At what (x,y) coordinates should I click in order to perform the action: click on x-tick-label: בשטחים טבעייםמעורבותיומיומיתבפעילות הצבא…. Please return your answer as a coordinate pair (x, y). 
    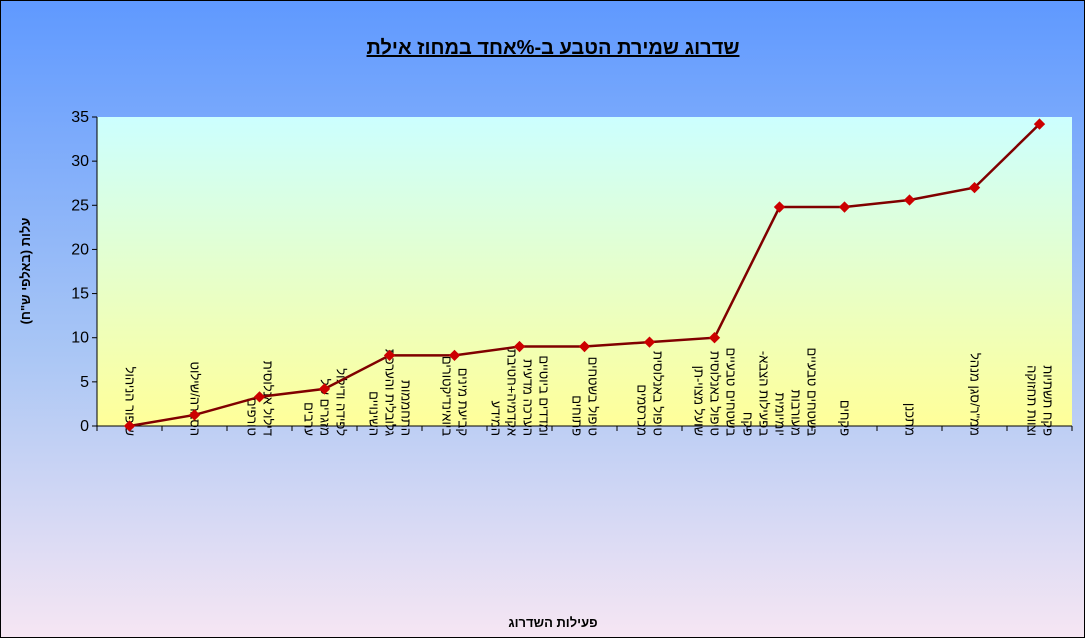
    Looking at the image, I should click on (780, 392).